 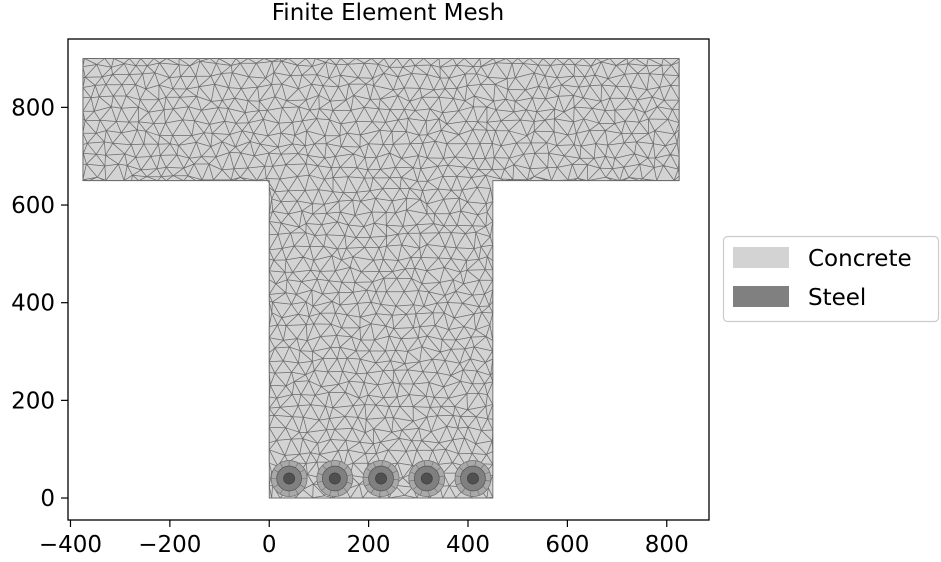 What do you see at coordinates (468, 545) in the screenshot?
I see `x-tick-label: 400` at bounding box center [468, 545].